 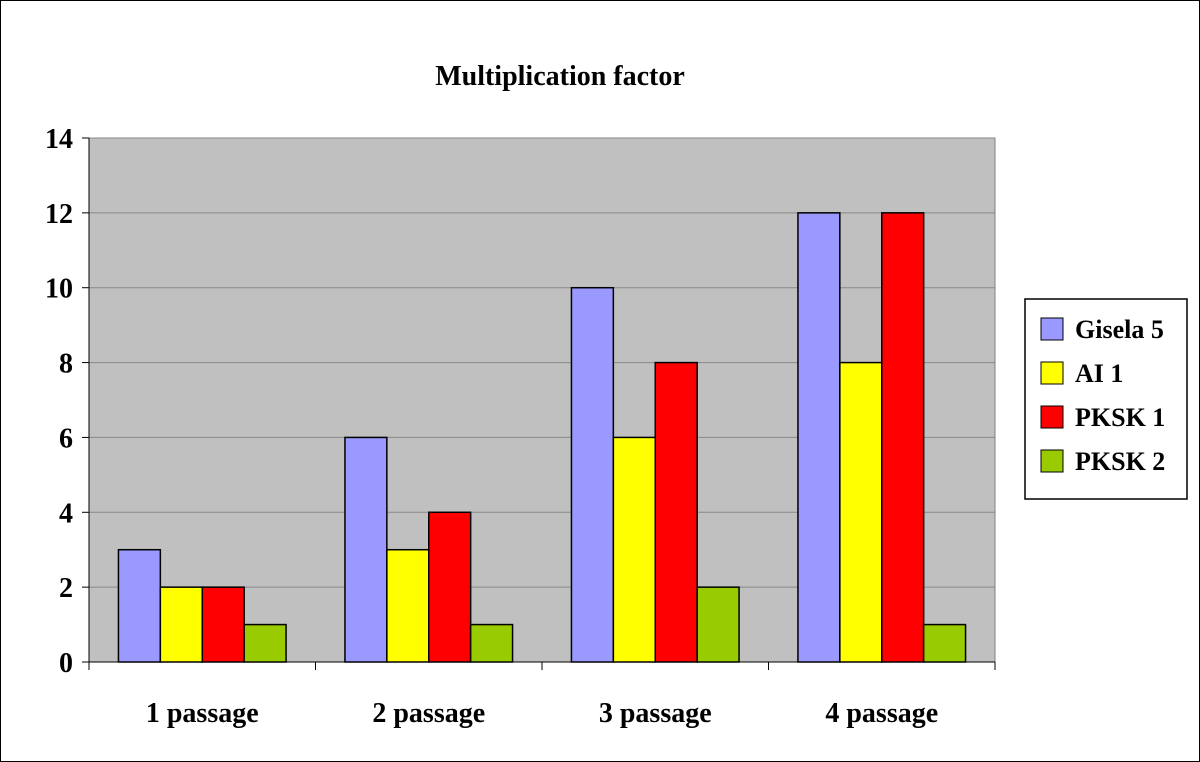 What do you see at coordinates (542, 695) in the screenshot?
I see `x-axis: 1 passage 2 passage 3 passage 4 passage` at bounding box center [542, 695].